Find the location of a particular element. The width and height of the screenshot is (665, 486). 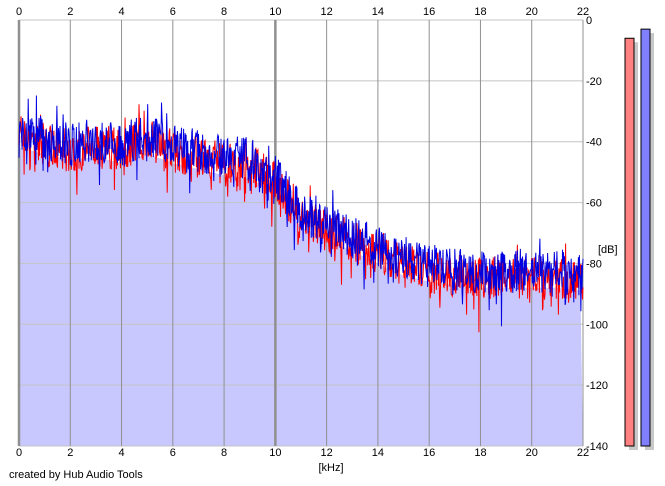

y-tick-label: -120 is located at coordinates (597, 386).